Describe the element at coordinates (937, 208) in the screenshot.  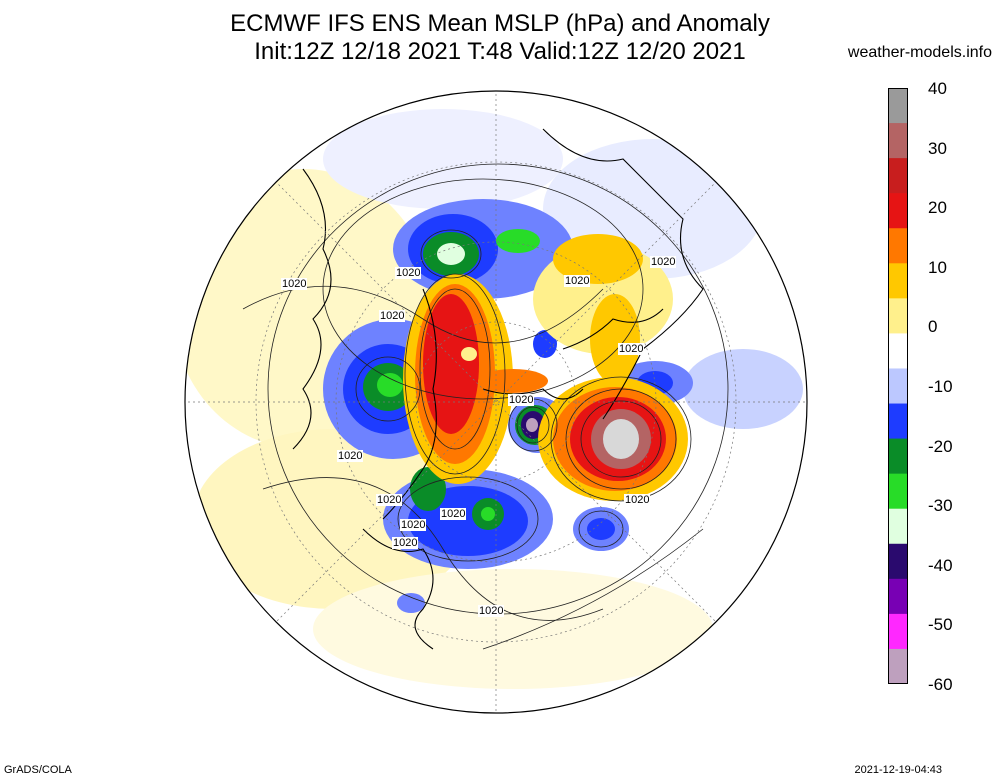
I see `colorbar-tick-label: 20` at that location.